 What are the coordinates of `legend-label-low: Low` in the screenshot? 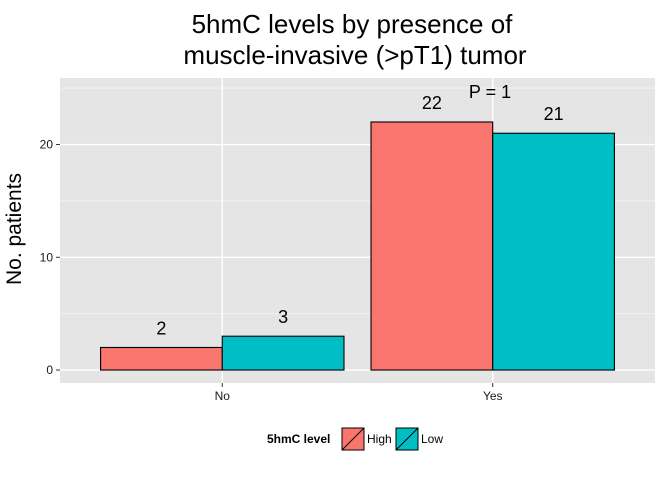 It's located at (432, 439).